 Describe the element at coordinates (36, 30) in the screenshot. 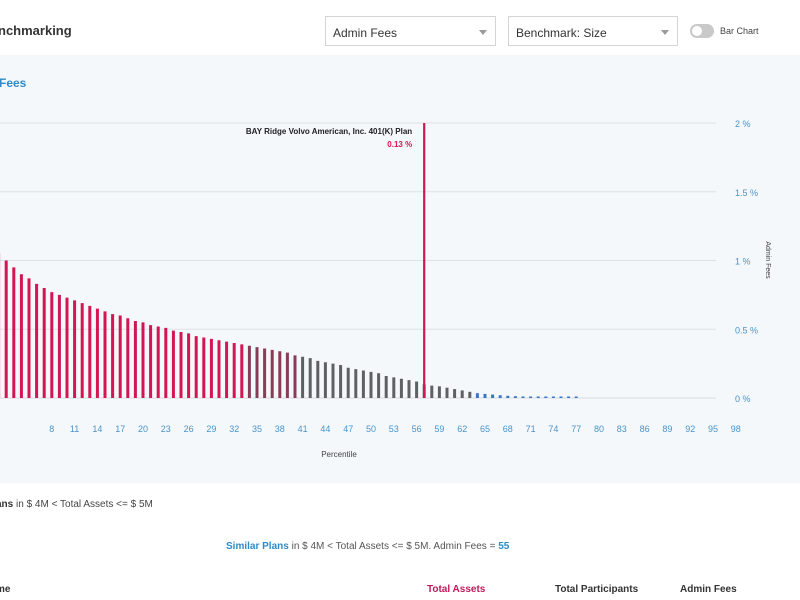

I see `page-title: nchmarking` at that location.